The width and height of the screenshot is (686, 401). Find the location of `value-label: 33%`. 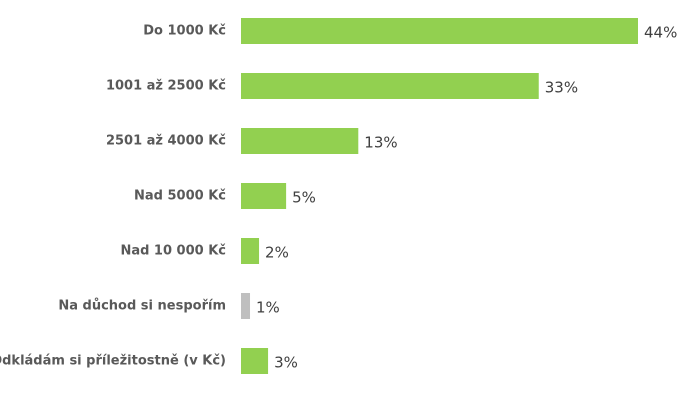

value-label: 33% is located at coordinates (561, 88).